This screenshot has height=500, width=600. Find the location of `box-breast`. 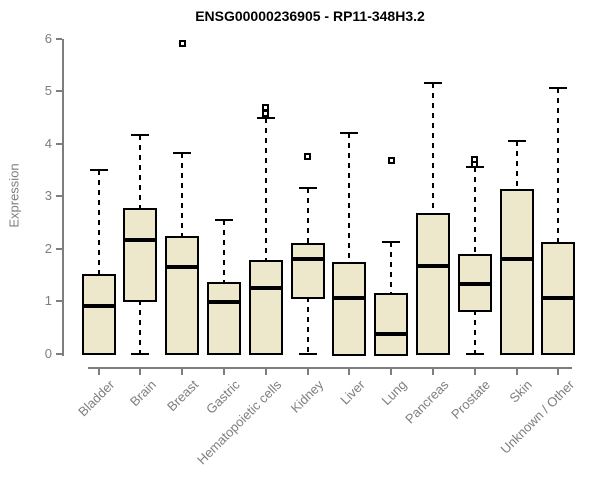

box-breast is located at coordinates (182, 295).